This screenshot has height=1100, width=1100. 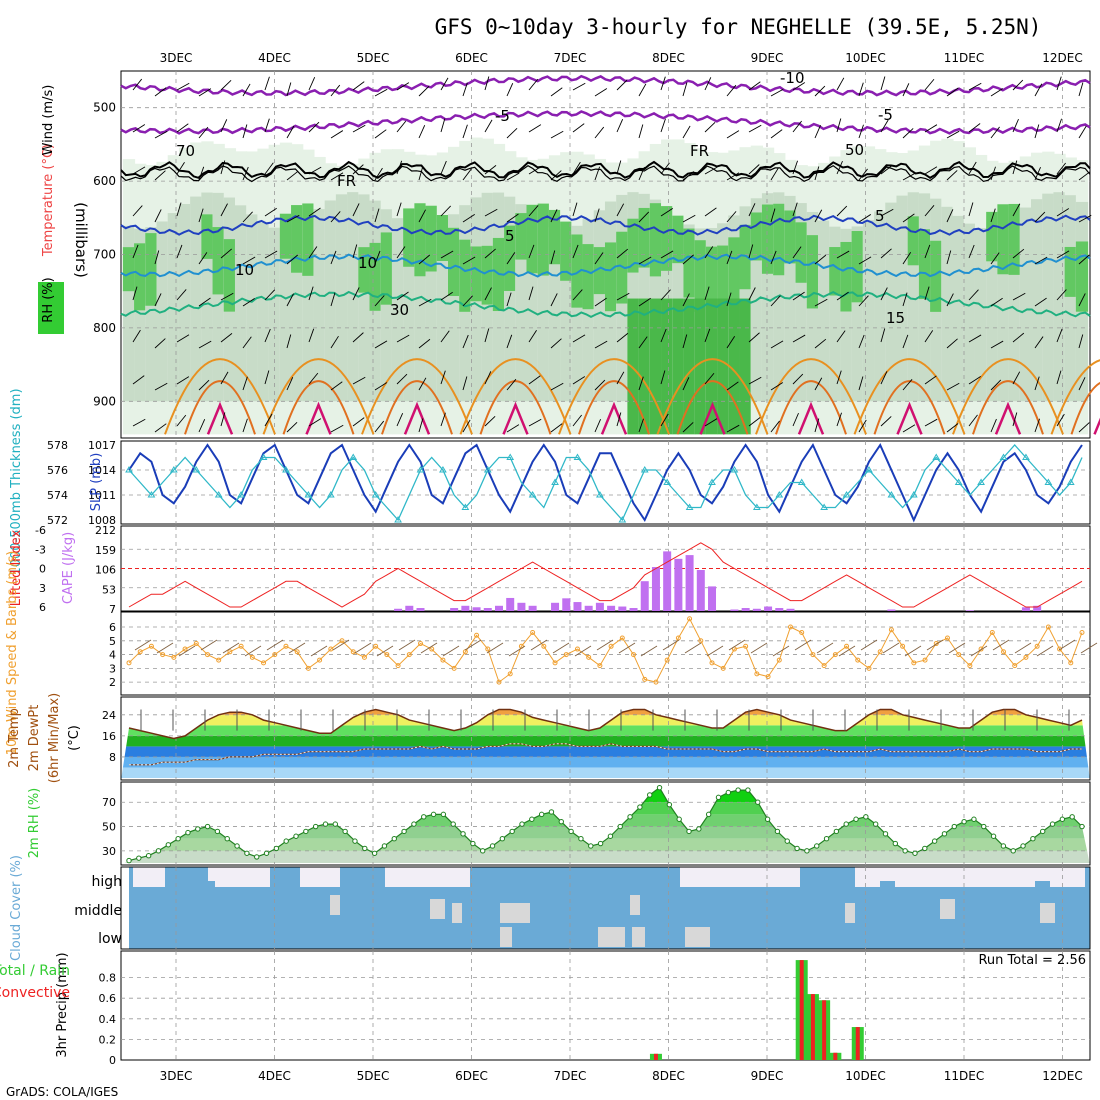 I want to click on thickness-tick-label: 574, so click(x=57, y=495).